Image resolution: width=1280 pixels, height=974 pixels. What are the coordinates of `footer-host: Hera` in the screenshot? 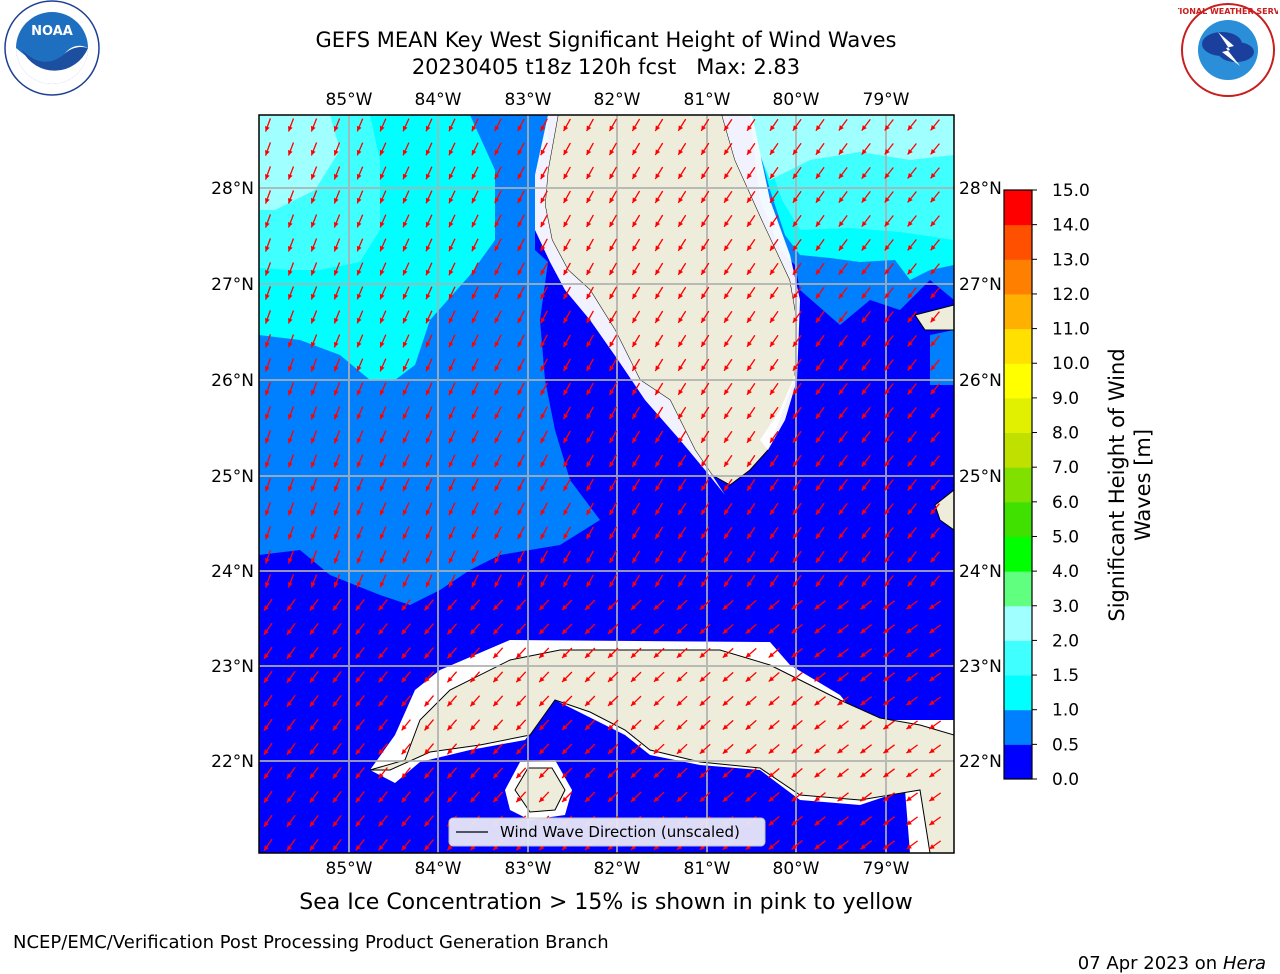 It's located at (1244, 963).